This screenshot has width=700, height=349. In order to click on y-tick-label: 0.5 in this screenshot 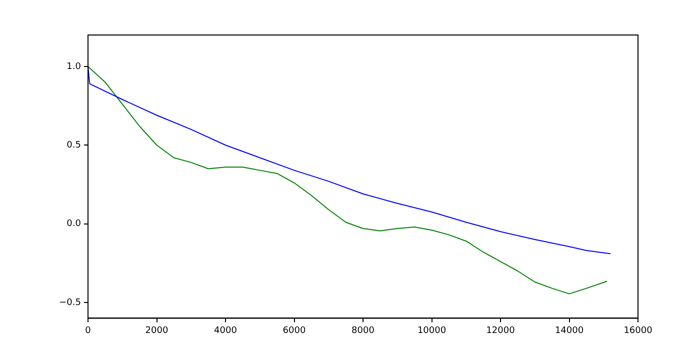, I will do `click(73, 145)`.